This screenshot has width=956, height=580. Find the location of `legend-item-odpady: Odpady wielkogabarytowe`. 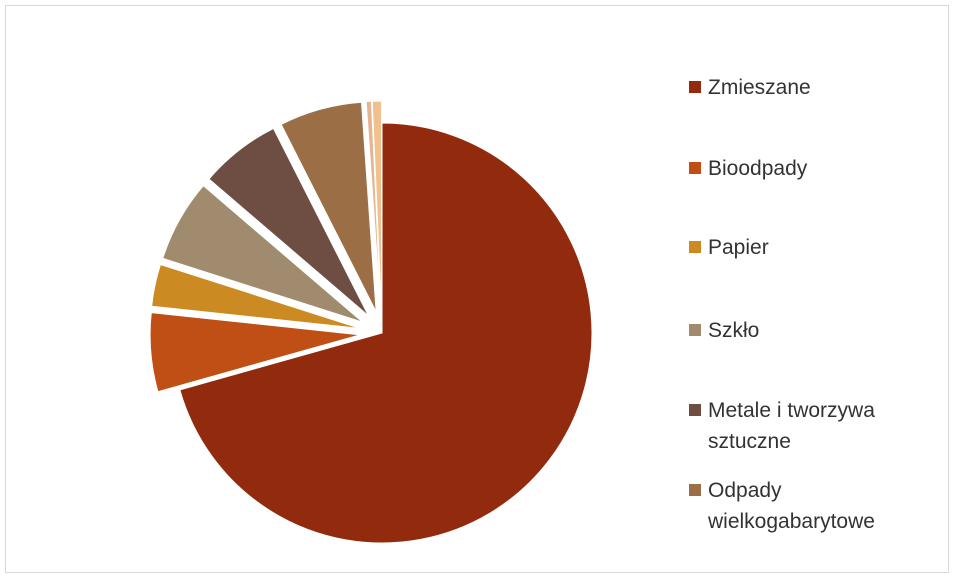

legend-item-odpady: Odpady wielkogabarytowe is located at coordinates (819, 506).